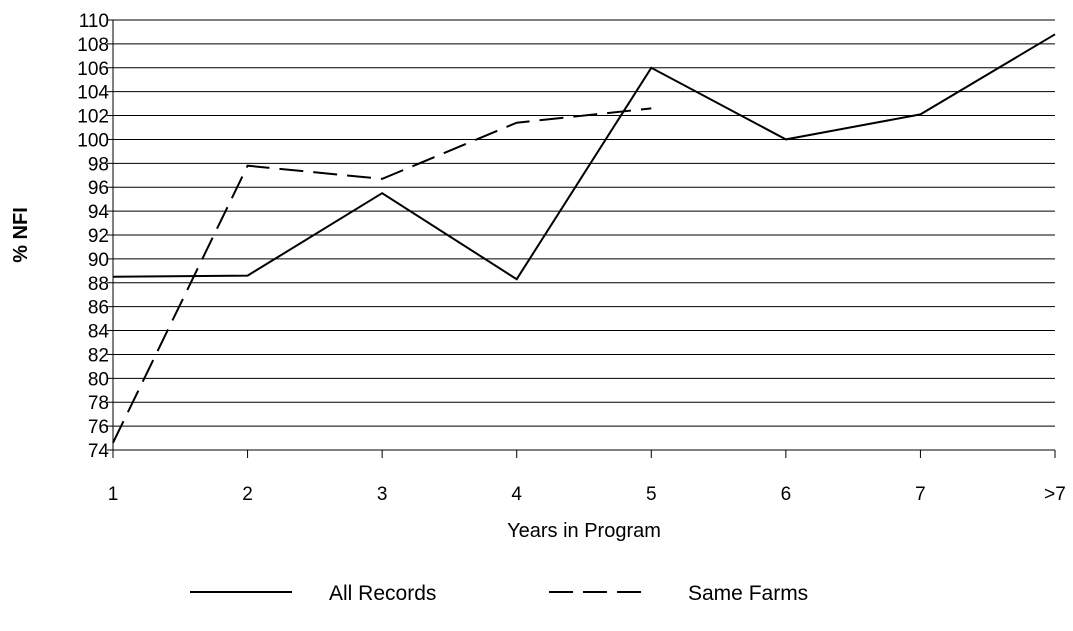  What do you see at coordinates (21, 235) in the screenshot?
I see `y-axis-title: % NFI` at bounding box center [21, 235].